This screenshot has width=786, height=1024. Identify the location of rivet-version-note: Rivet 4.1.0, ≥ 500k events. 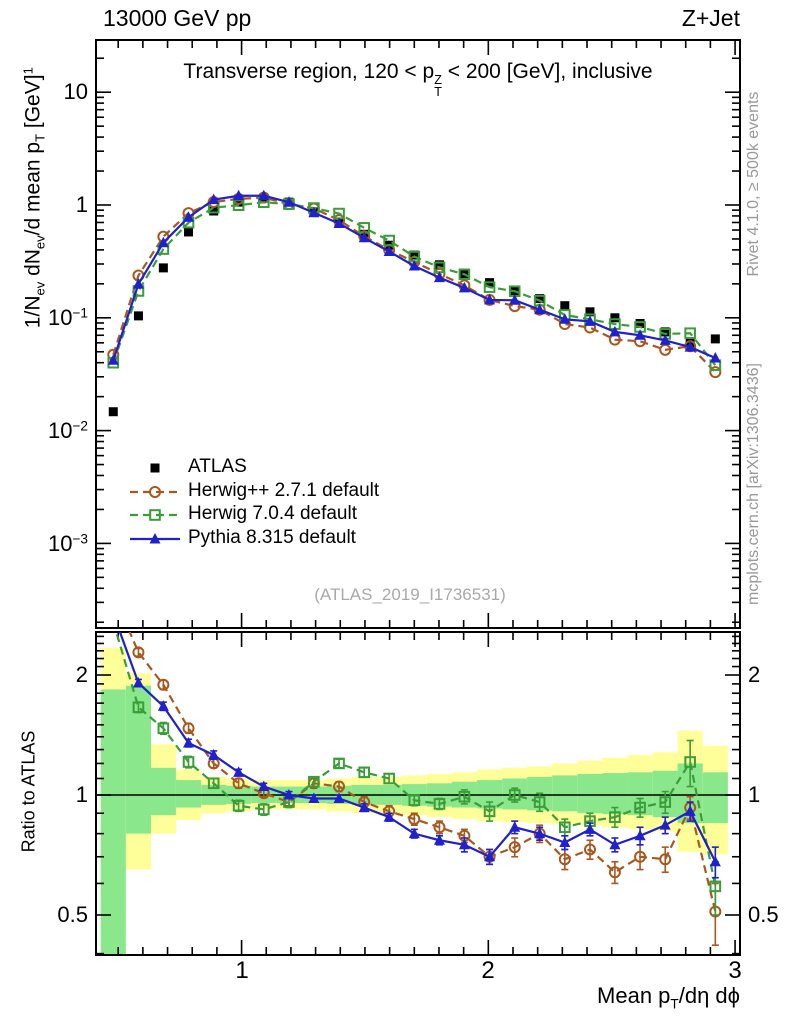
(753, 184).